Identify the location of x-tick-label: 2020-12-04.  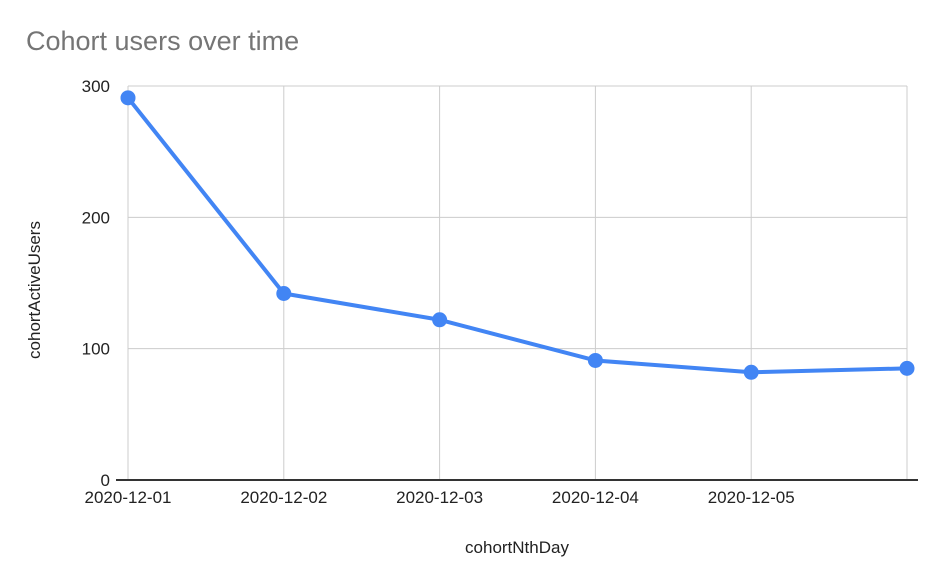
(595, 497).